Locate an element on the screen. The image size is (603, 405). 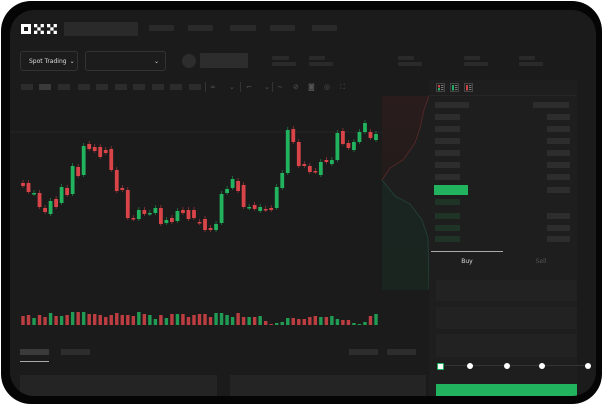
spot-trading-dropdown: Spot Trading ⌄ is located at coordinates (49, 61).